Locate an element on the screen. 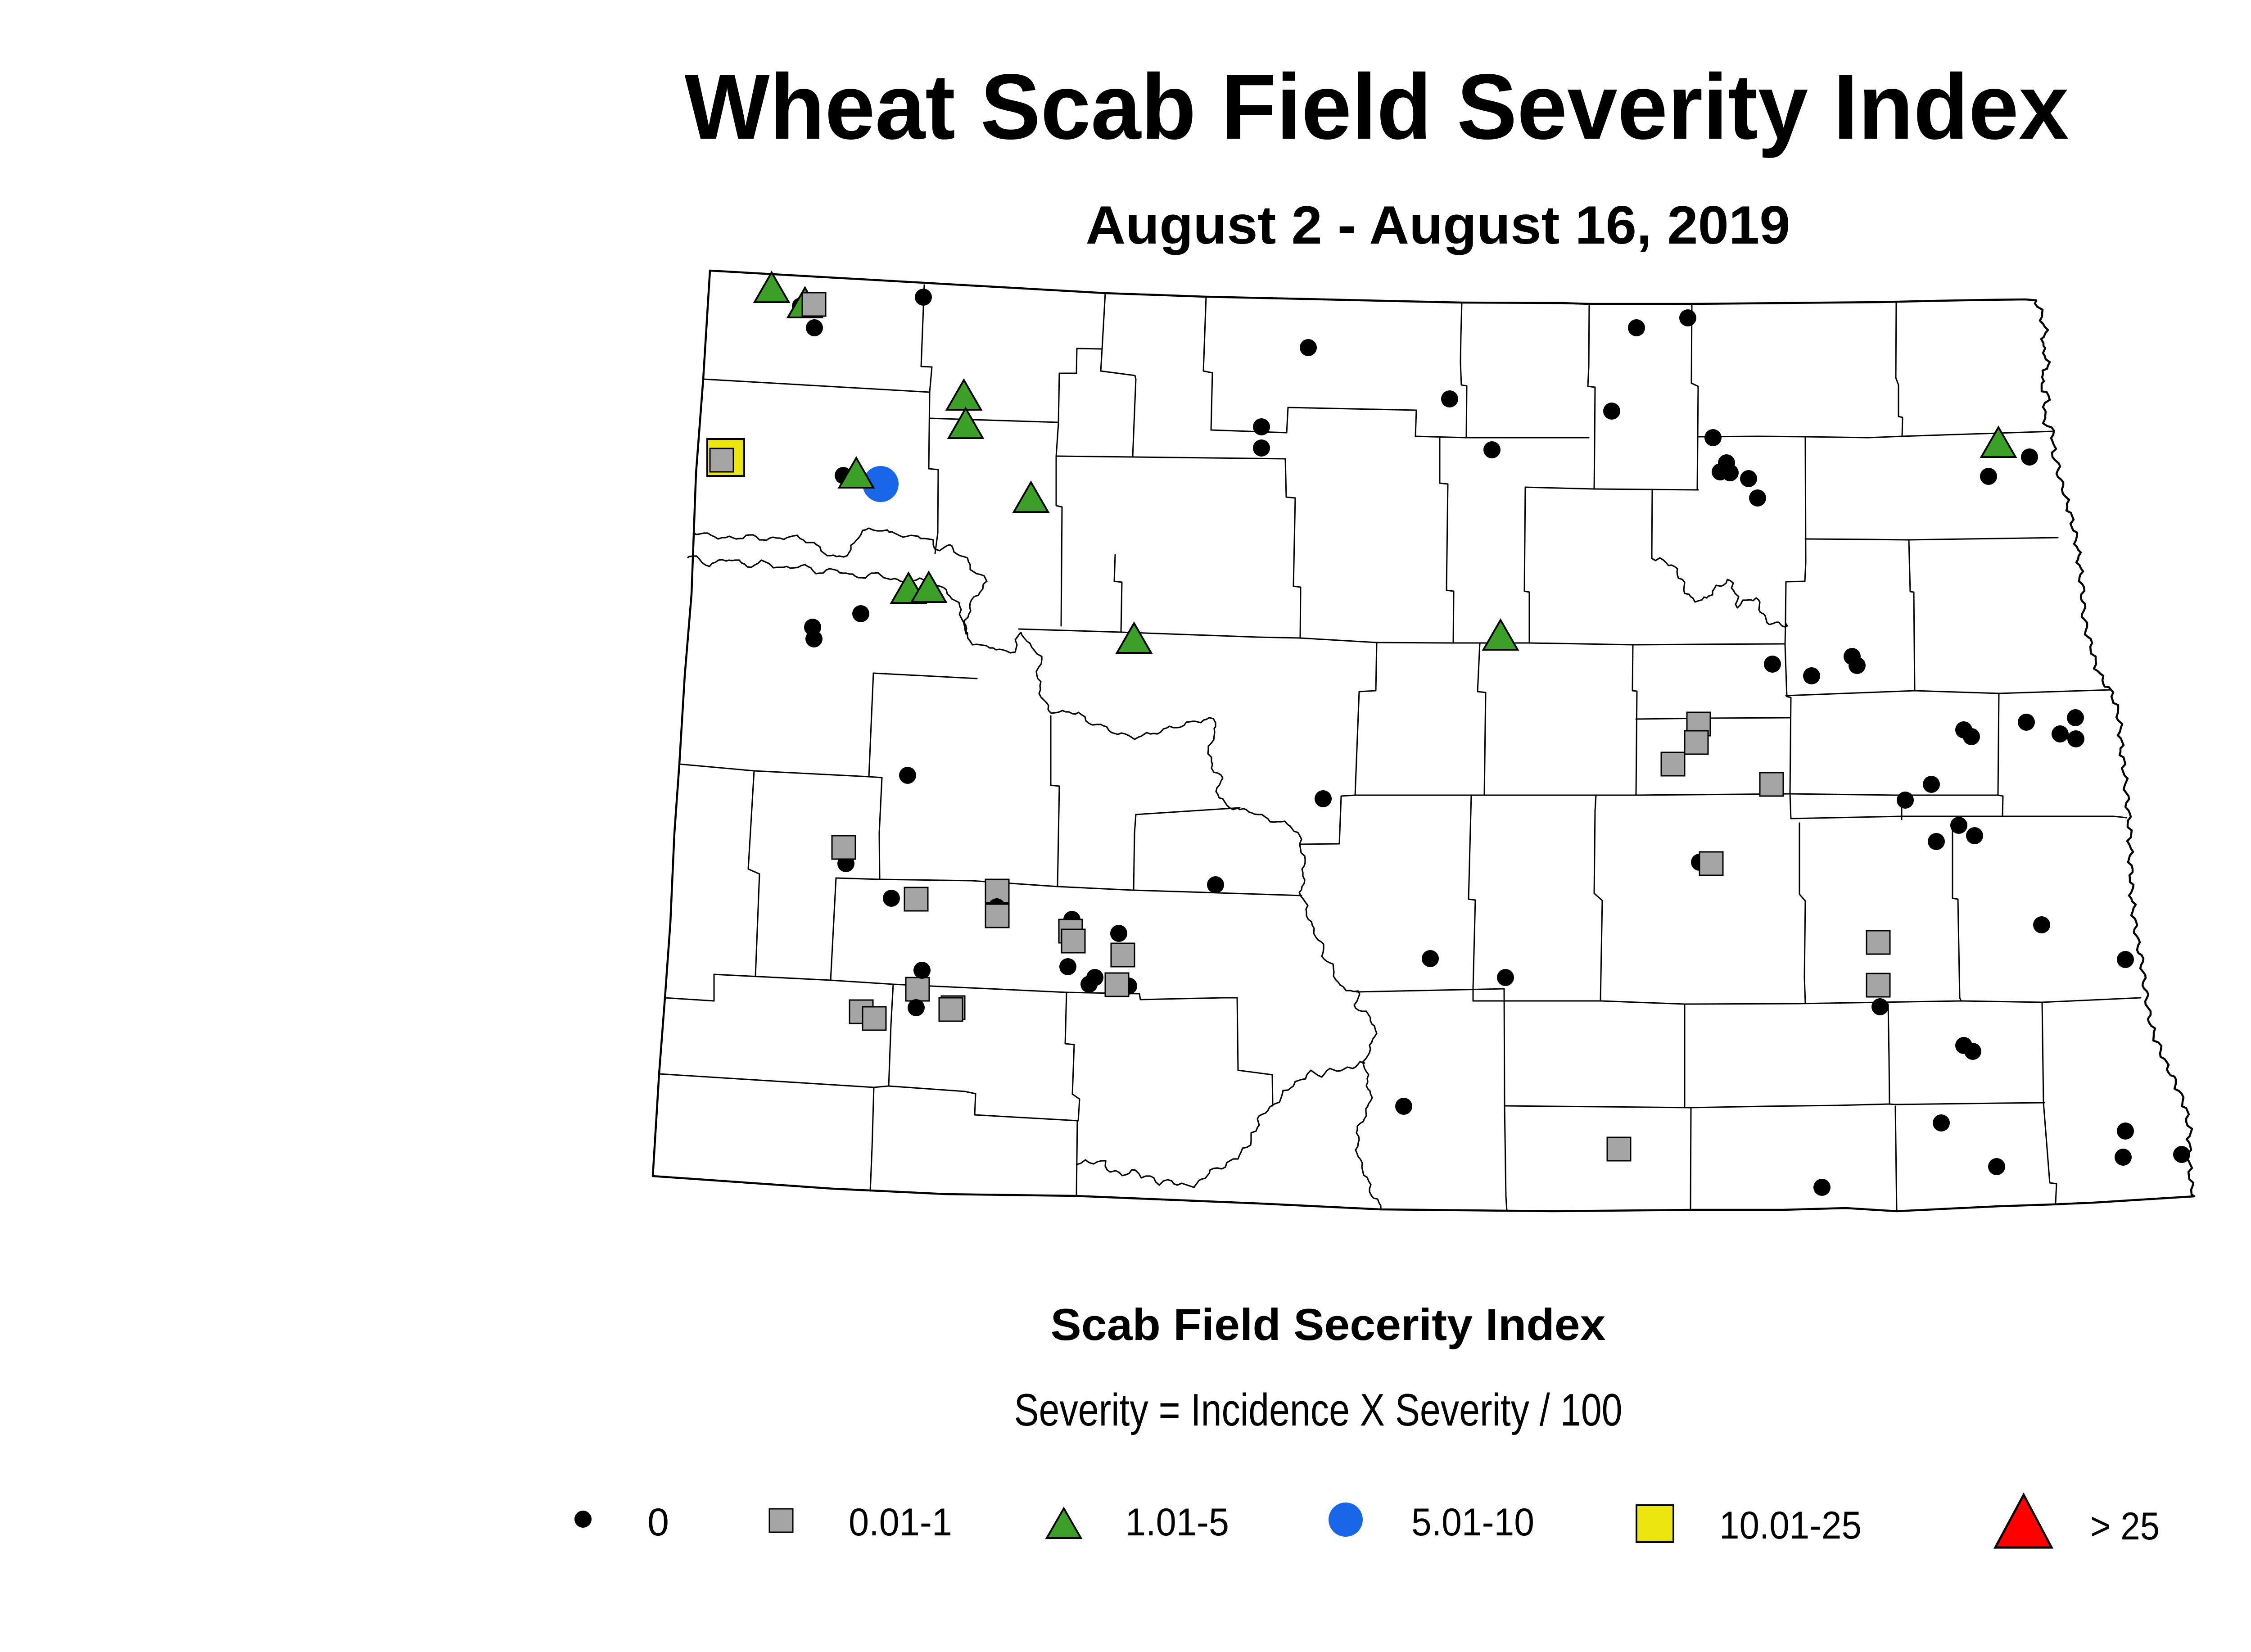 This screenshot has width=2251, height=1652. svg-text: 10.01-25 is located at coordinates (1791, 1526).